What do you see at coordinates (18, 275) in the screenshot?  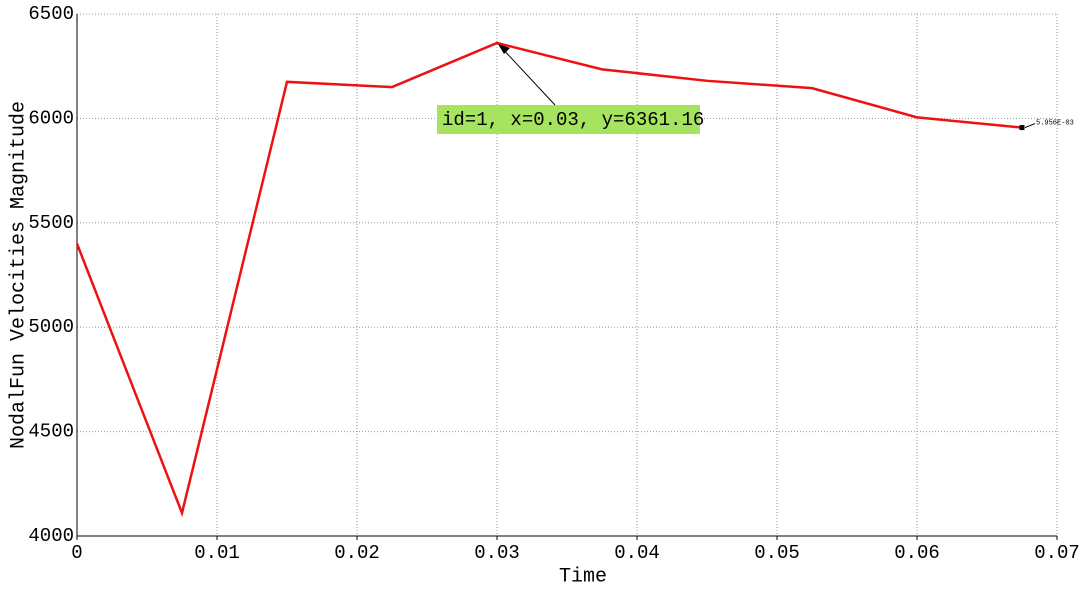 I see `y-axis-label: NodalFun Velocities Magnitude` at bounding box center [18, 275].